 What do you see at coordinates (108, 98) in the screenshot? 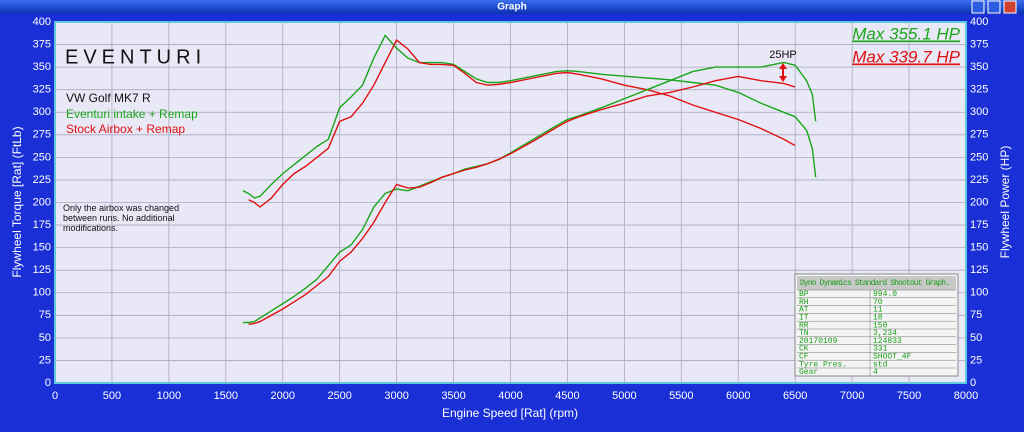
I see `vehicle-label: VW Golf MK7 R` at bounding box center [108, 98].